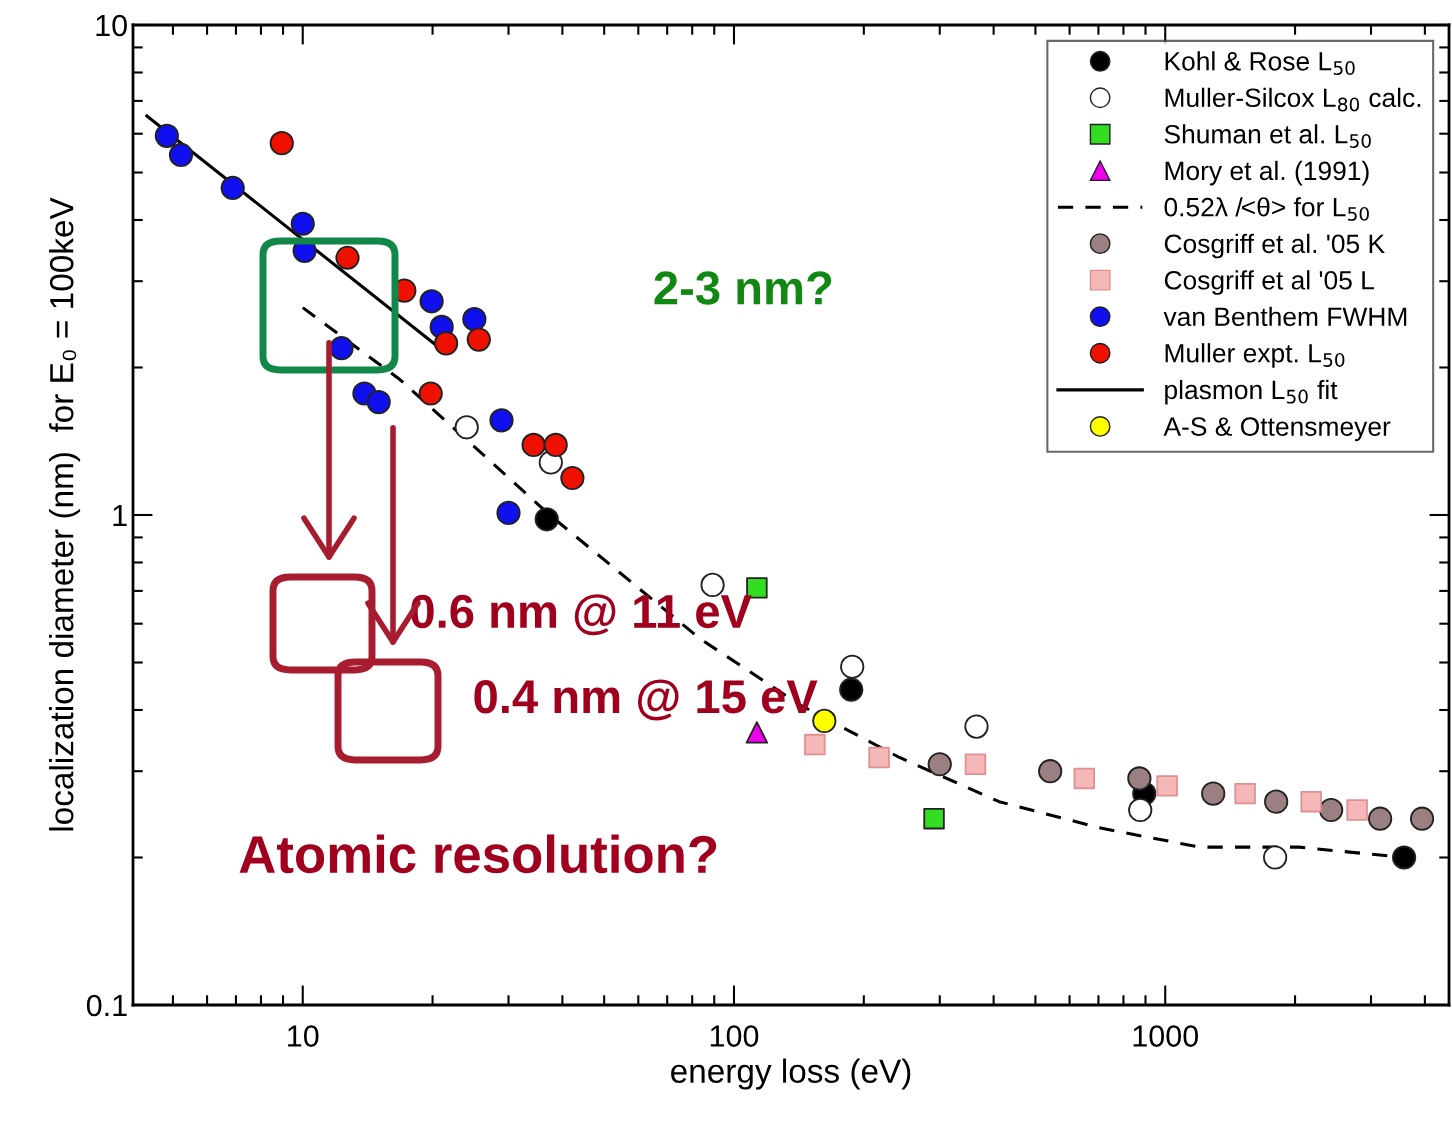 The image size is (1452, 1138). What do you see at coordinates (1267, 173) in the screenshot?
I see `legend-label: Mory et al. (1991)` at bounding box center [1267, 173].